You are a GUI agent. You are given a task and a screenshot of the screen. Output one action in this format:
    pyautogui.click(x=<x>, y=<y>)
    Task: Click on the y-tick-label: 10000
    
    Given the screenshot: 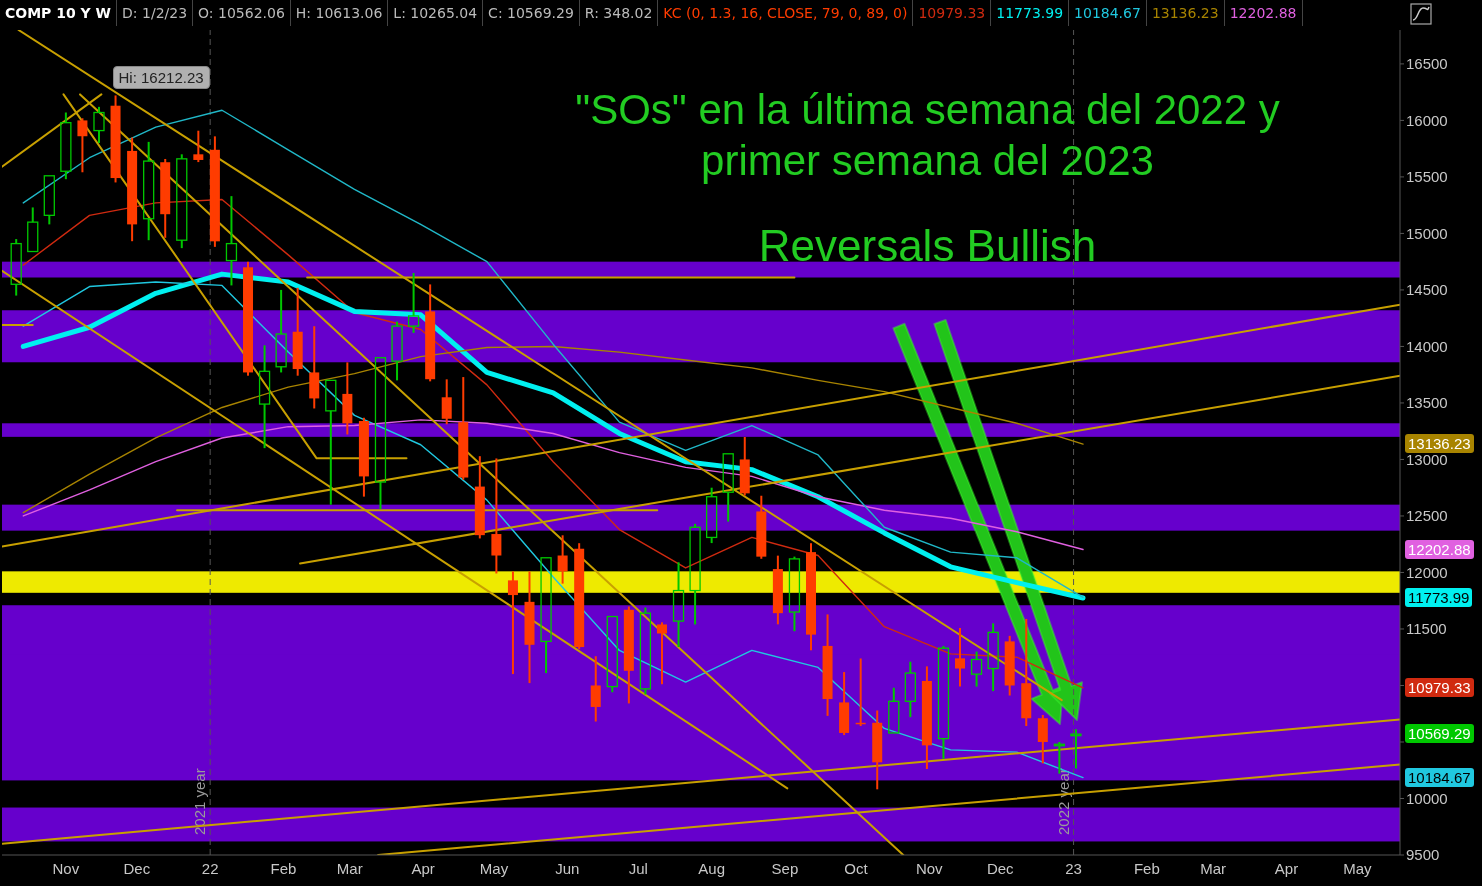 What is the action you would take?
    pyautogui.click(x=1427, y=798)
    